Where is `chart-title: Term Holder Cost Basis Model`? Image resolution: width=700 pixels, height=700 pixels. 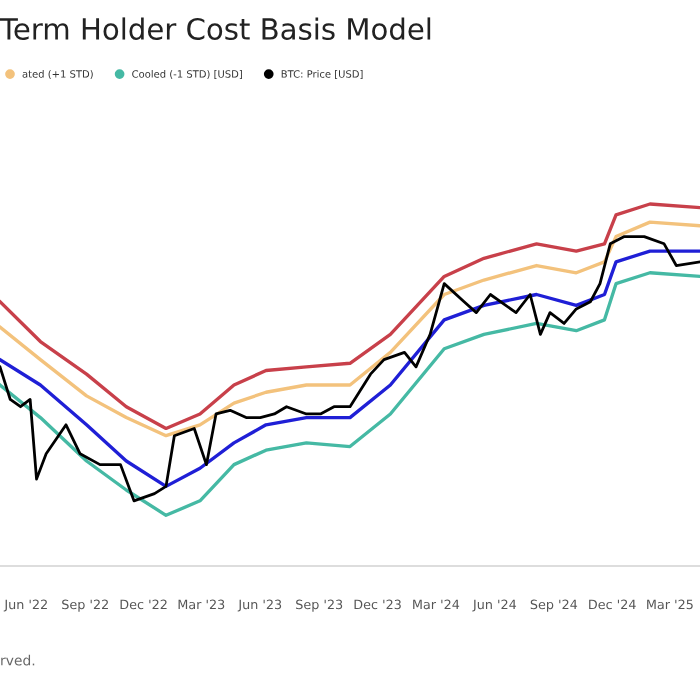 chart-title: Term Holder Cost Basis Model is located at coordinates (215, 28).